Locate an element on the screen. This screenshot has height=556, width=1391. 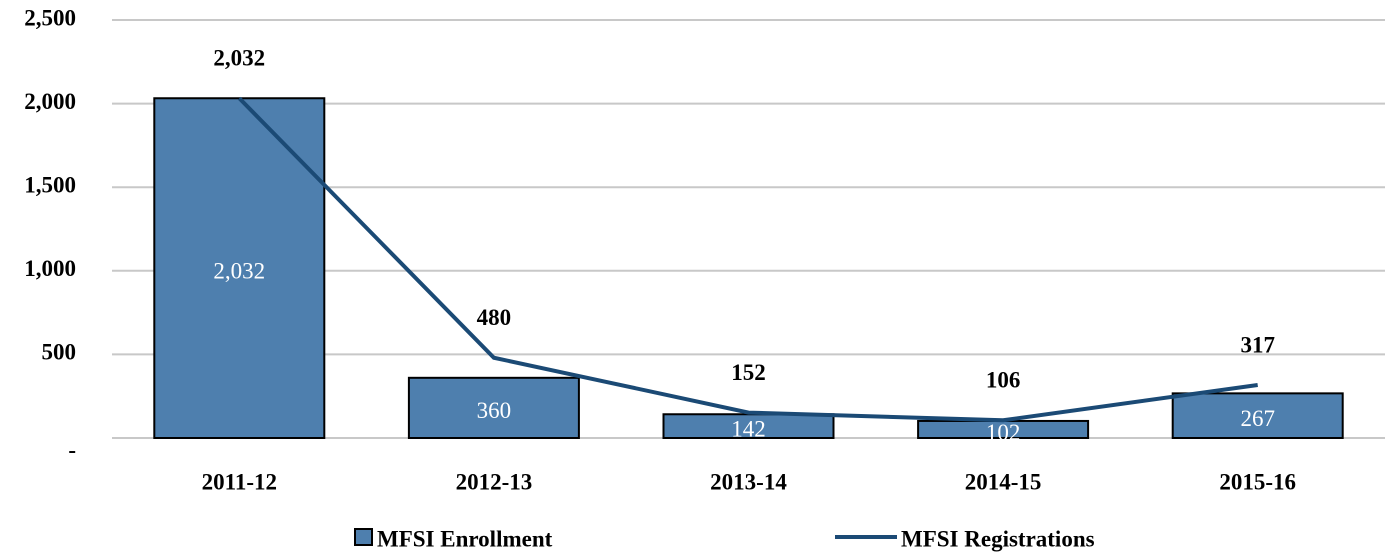
bar-value-label: 2,032 is located at coordinates (239, 270).